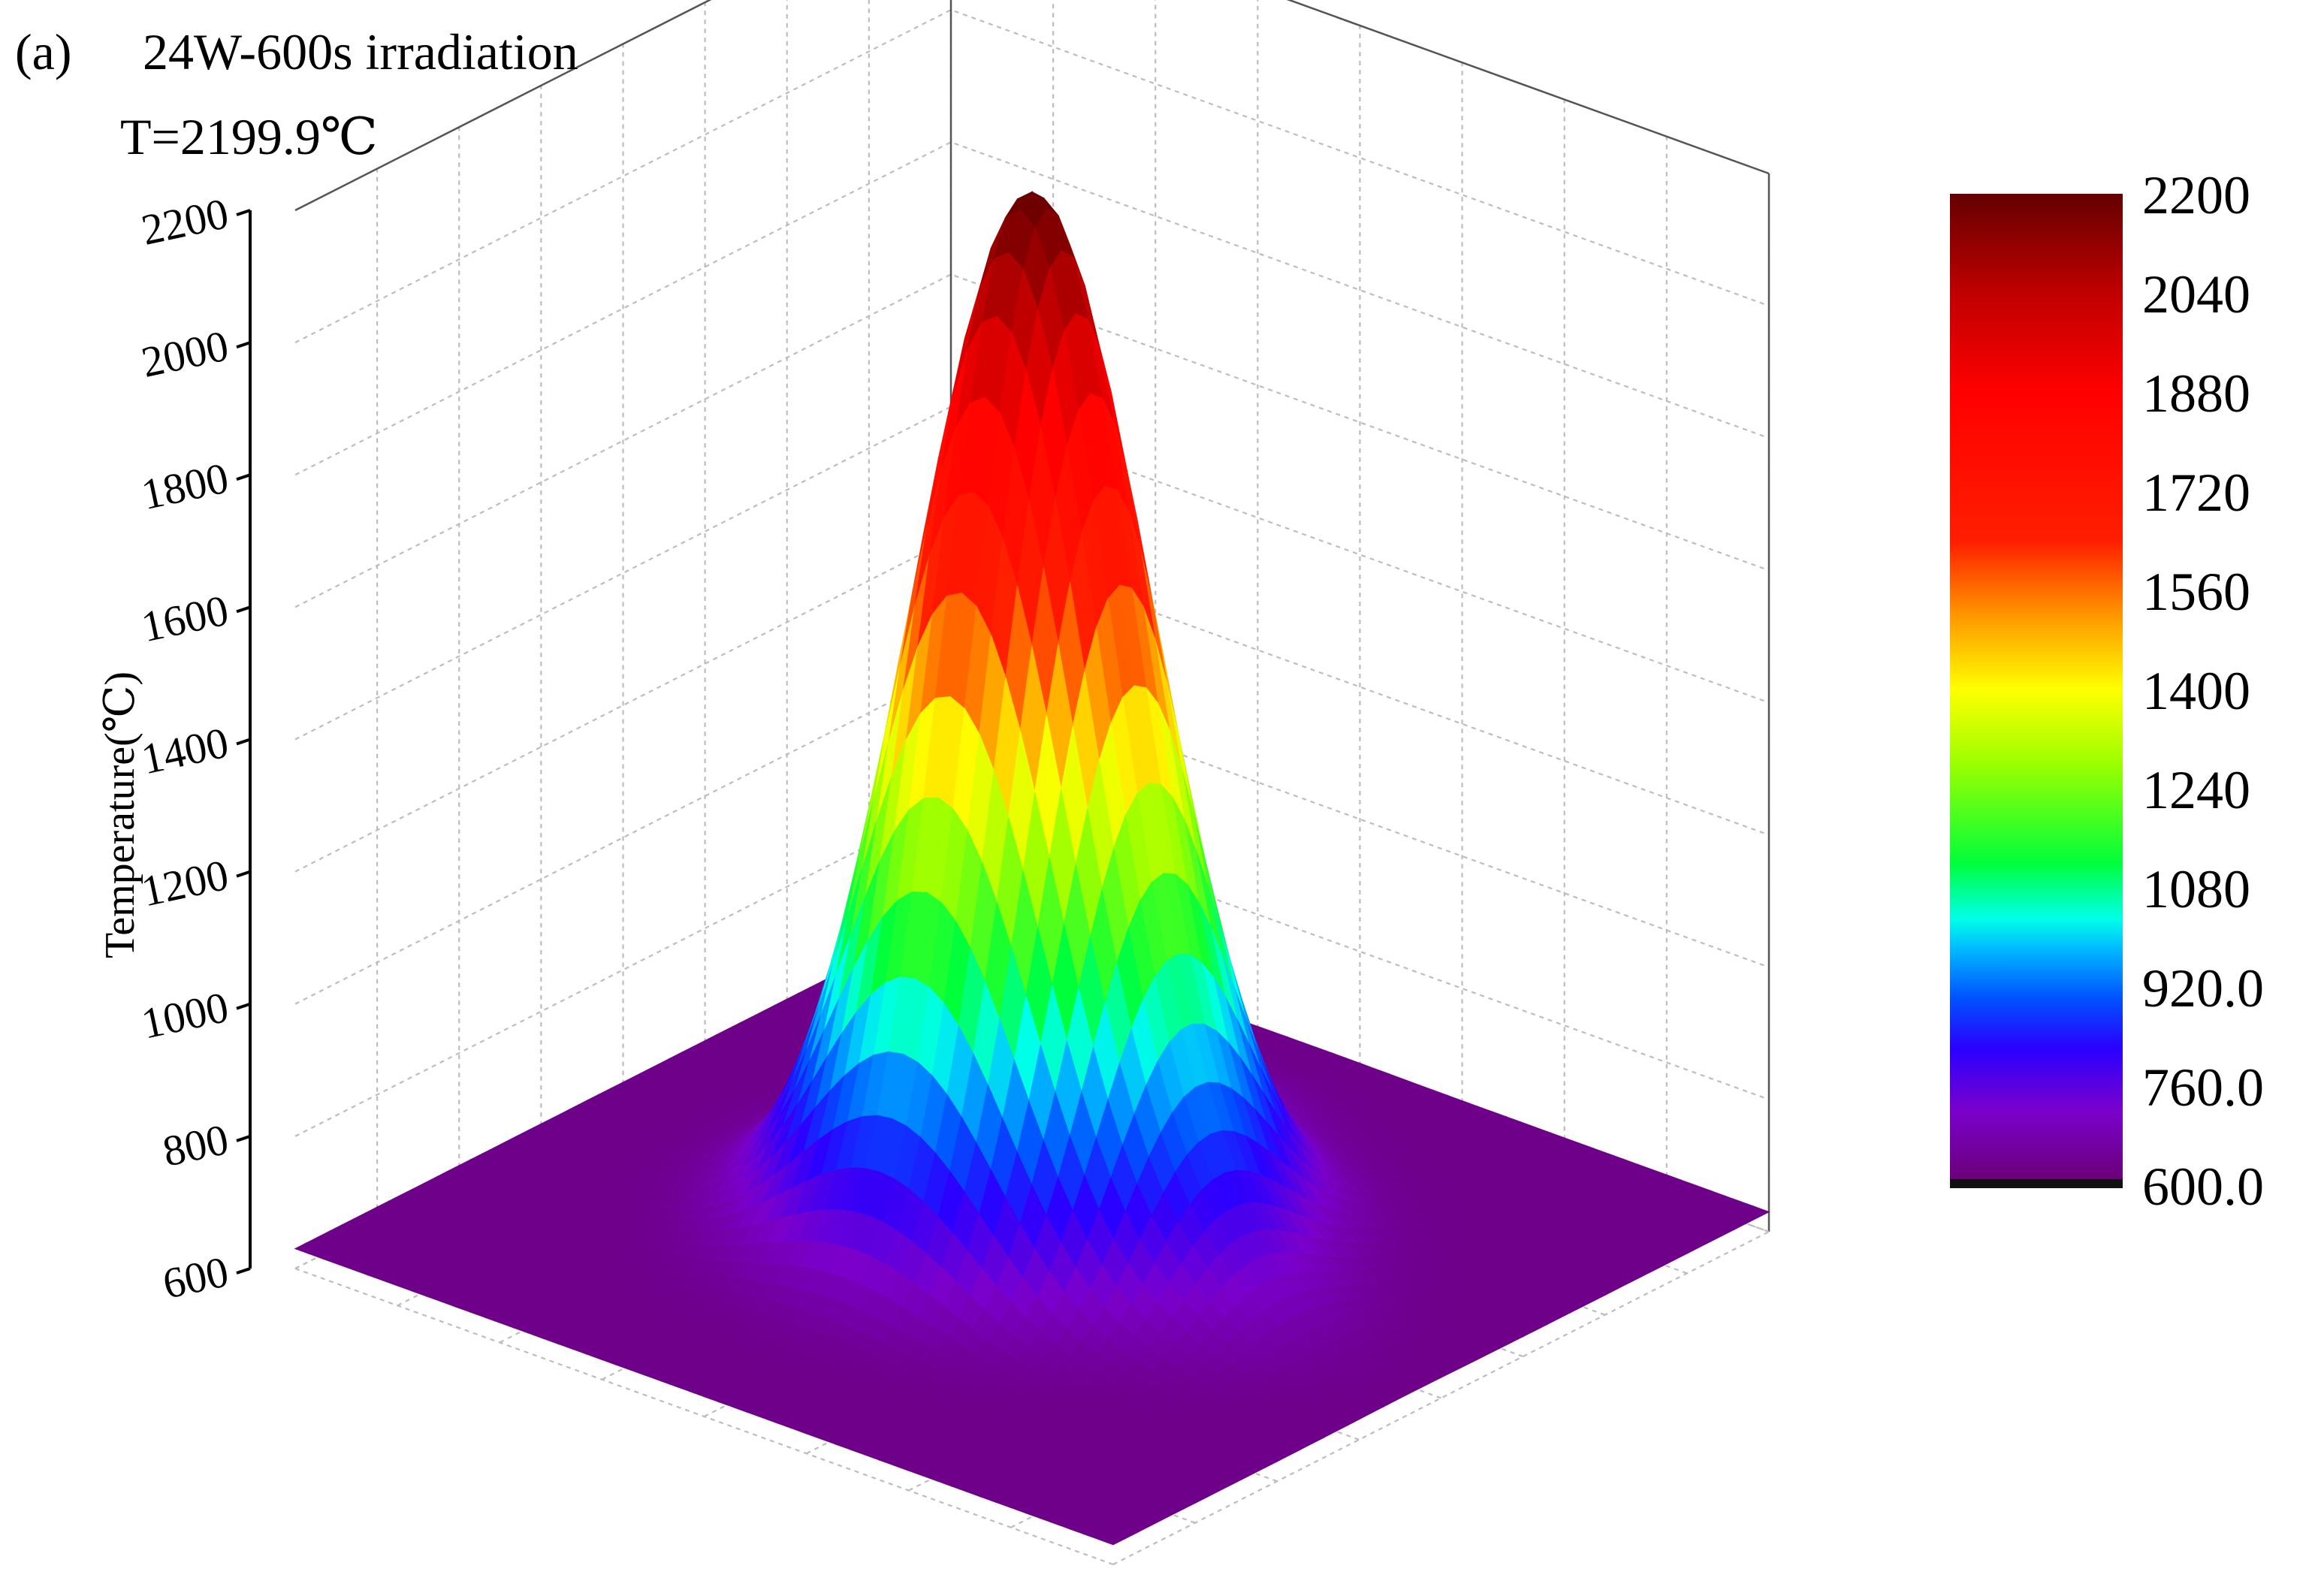 The image size is (2318, 1596). I want to click on panel-label: (a), so click(43, 51).